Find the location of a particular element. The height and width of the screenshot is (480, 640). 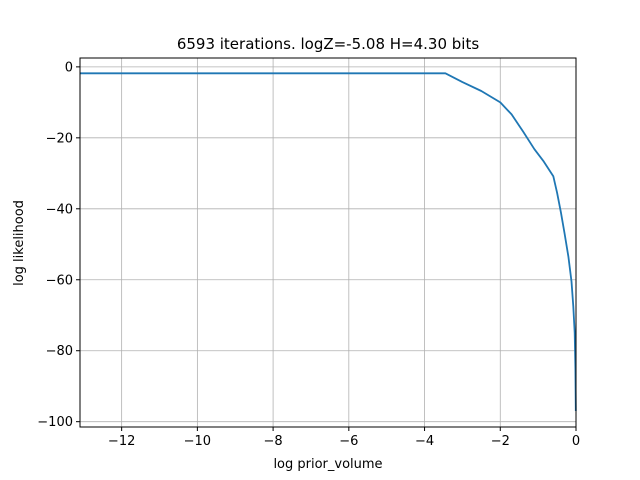

x-tick-label: −12 is located at coordinates (121, 441).